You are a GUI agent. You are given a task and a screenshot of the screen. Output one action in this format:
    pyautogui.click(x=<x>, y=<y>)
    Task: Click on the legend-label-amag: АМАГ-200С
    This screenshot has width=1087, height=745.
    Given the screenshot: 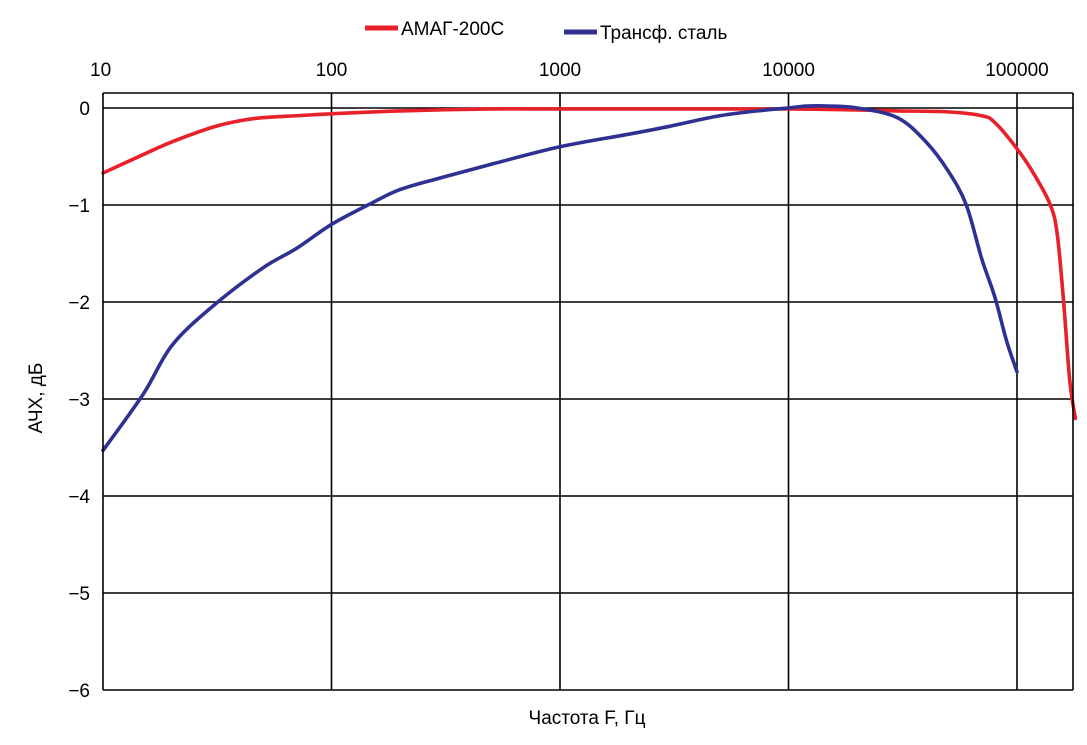 What is the action you would take?
    pyautogui.click(x=452, y=29)
    